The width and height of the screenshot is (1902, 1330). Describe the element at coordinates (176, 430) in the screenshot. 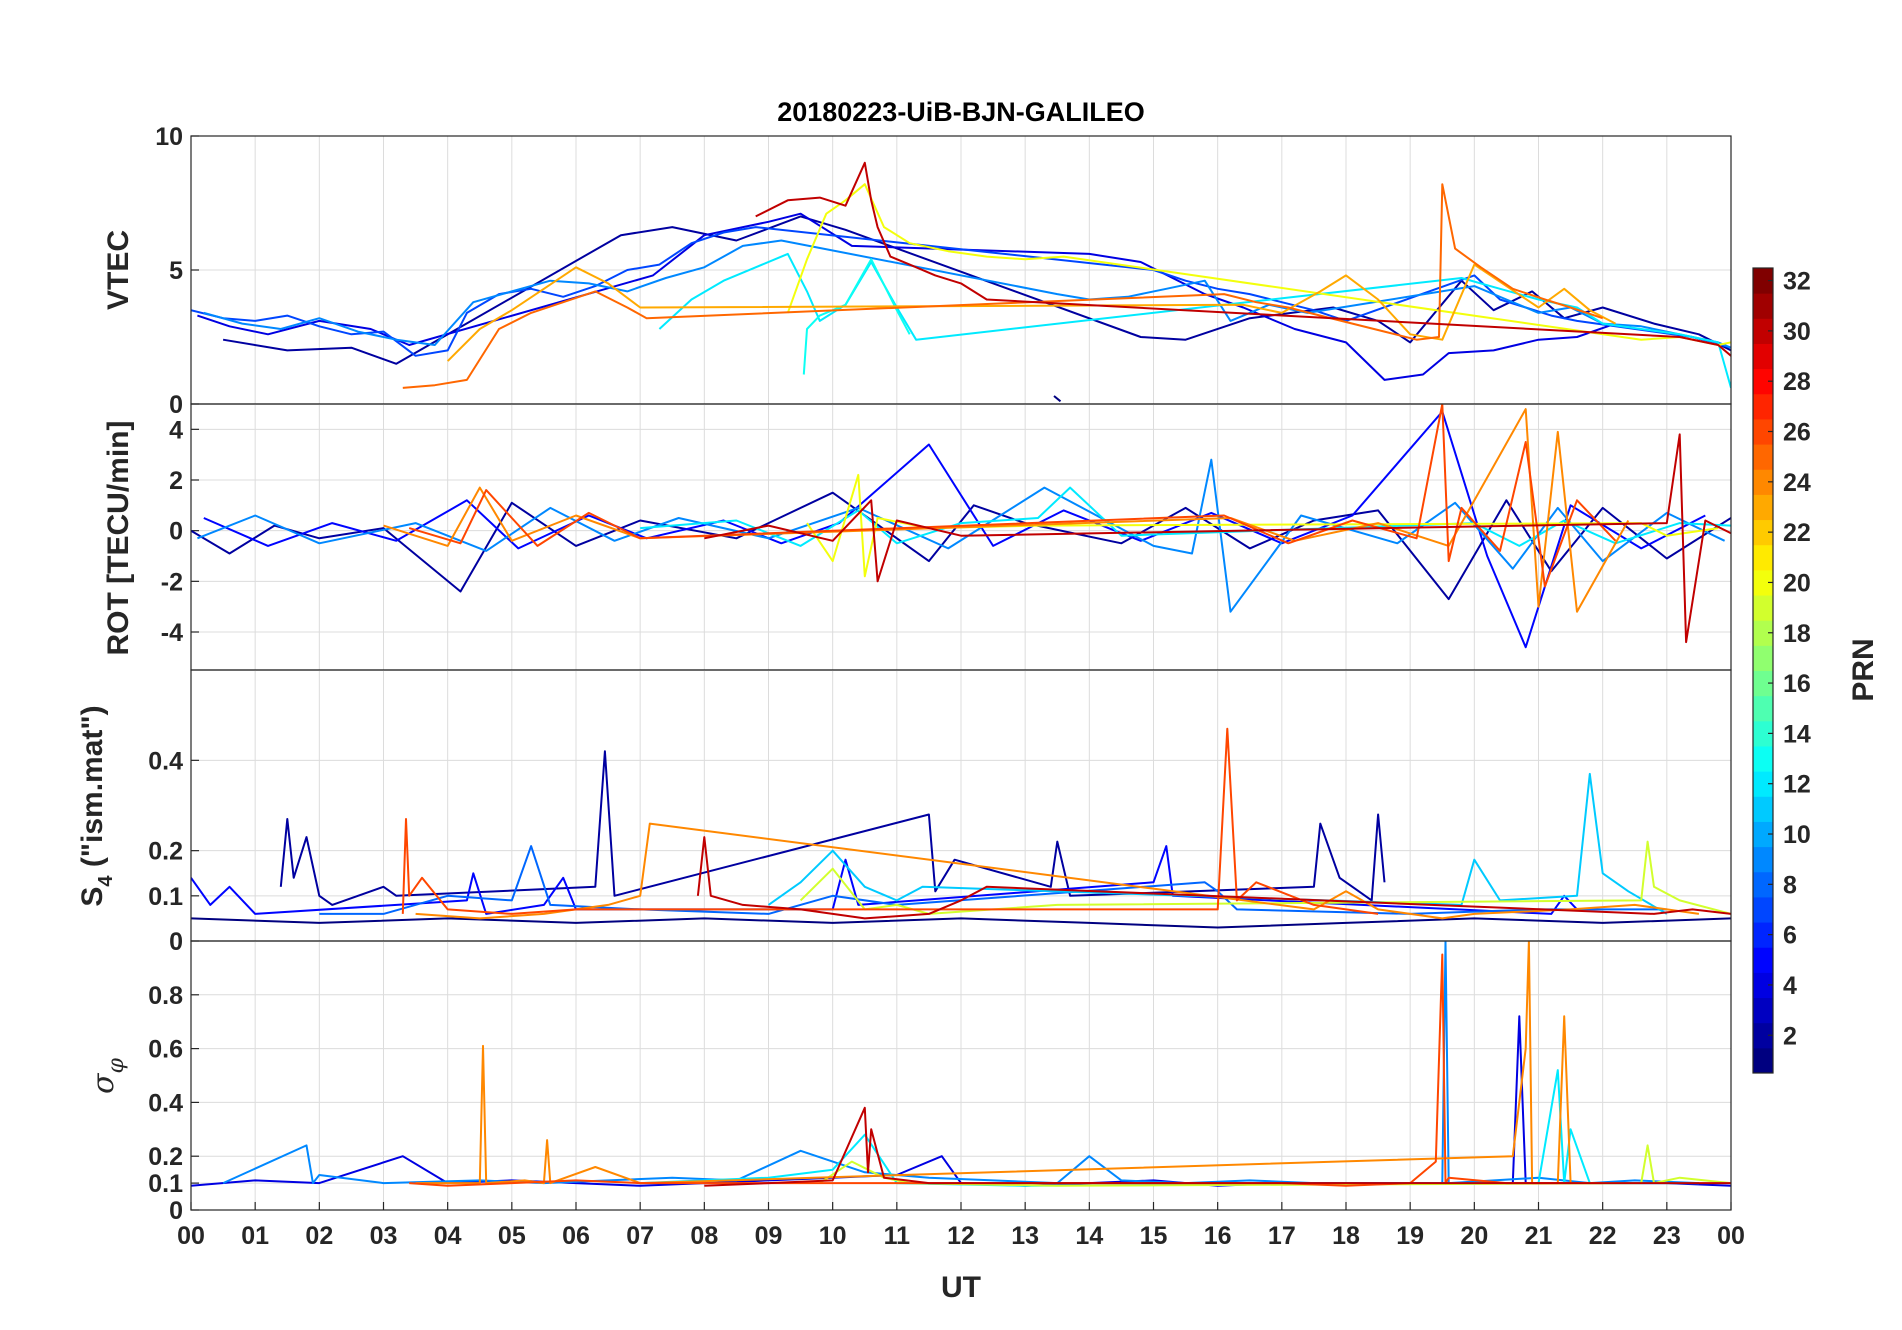

I see `y-tick-label: 4` at that location.